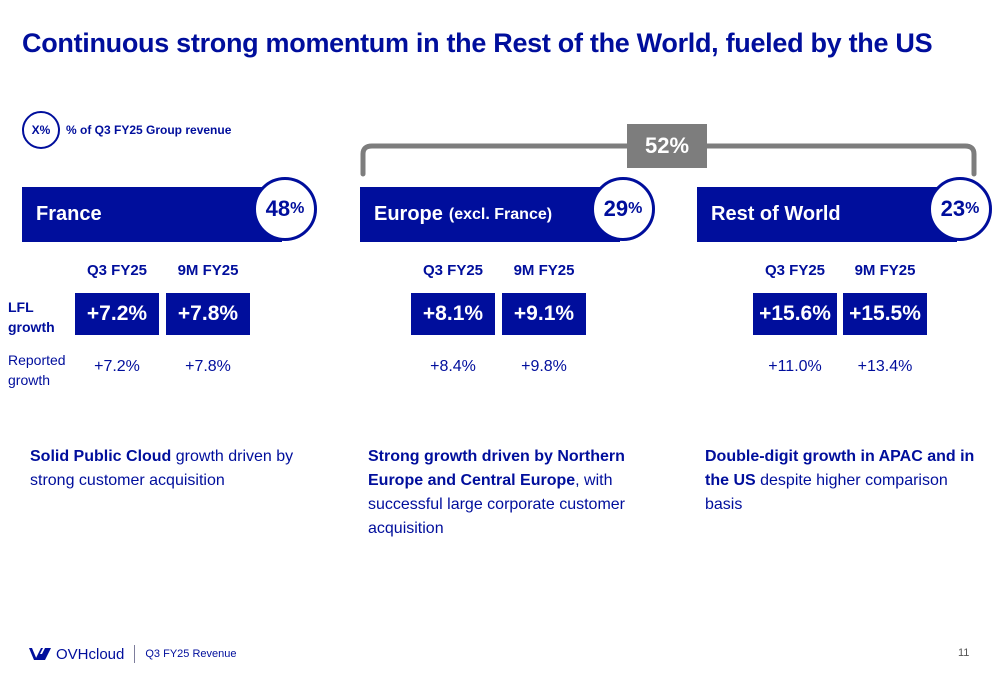 The height and width of the screenshot is (685, 1000). Describe the element at coordinates (208, 314) in the screenshot. I see `lfl-9m-box: +7.8%` at that location.